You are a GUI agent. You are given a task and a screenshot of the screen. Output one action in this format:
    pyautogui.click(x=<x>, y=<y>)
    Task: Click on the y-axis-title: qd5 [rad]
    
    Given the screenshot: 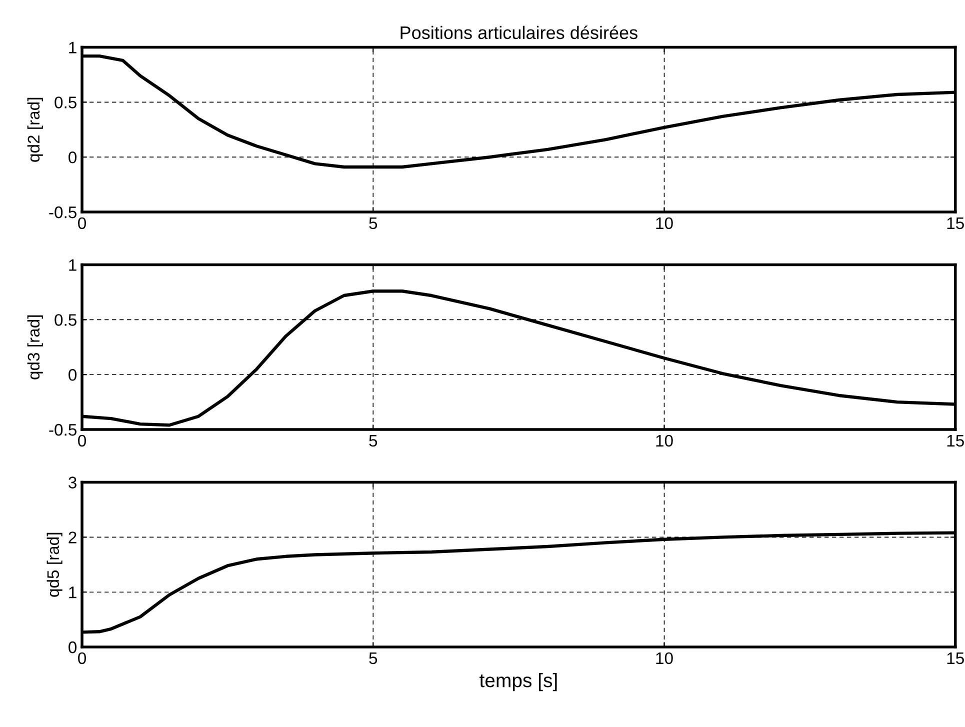 What is the action you would take?
    pyautogui.click(x=54, y=564)
    